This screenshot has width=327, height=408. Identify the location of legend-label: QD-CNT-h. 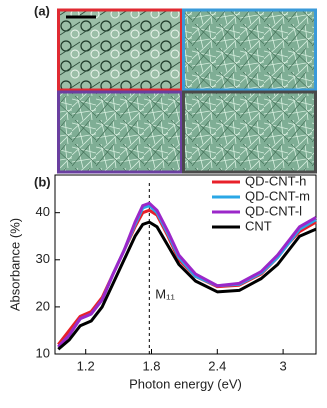
(275, 180).